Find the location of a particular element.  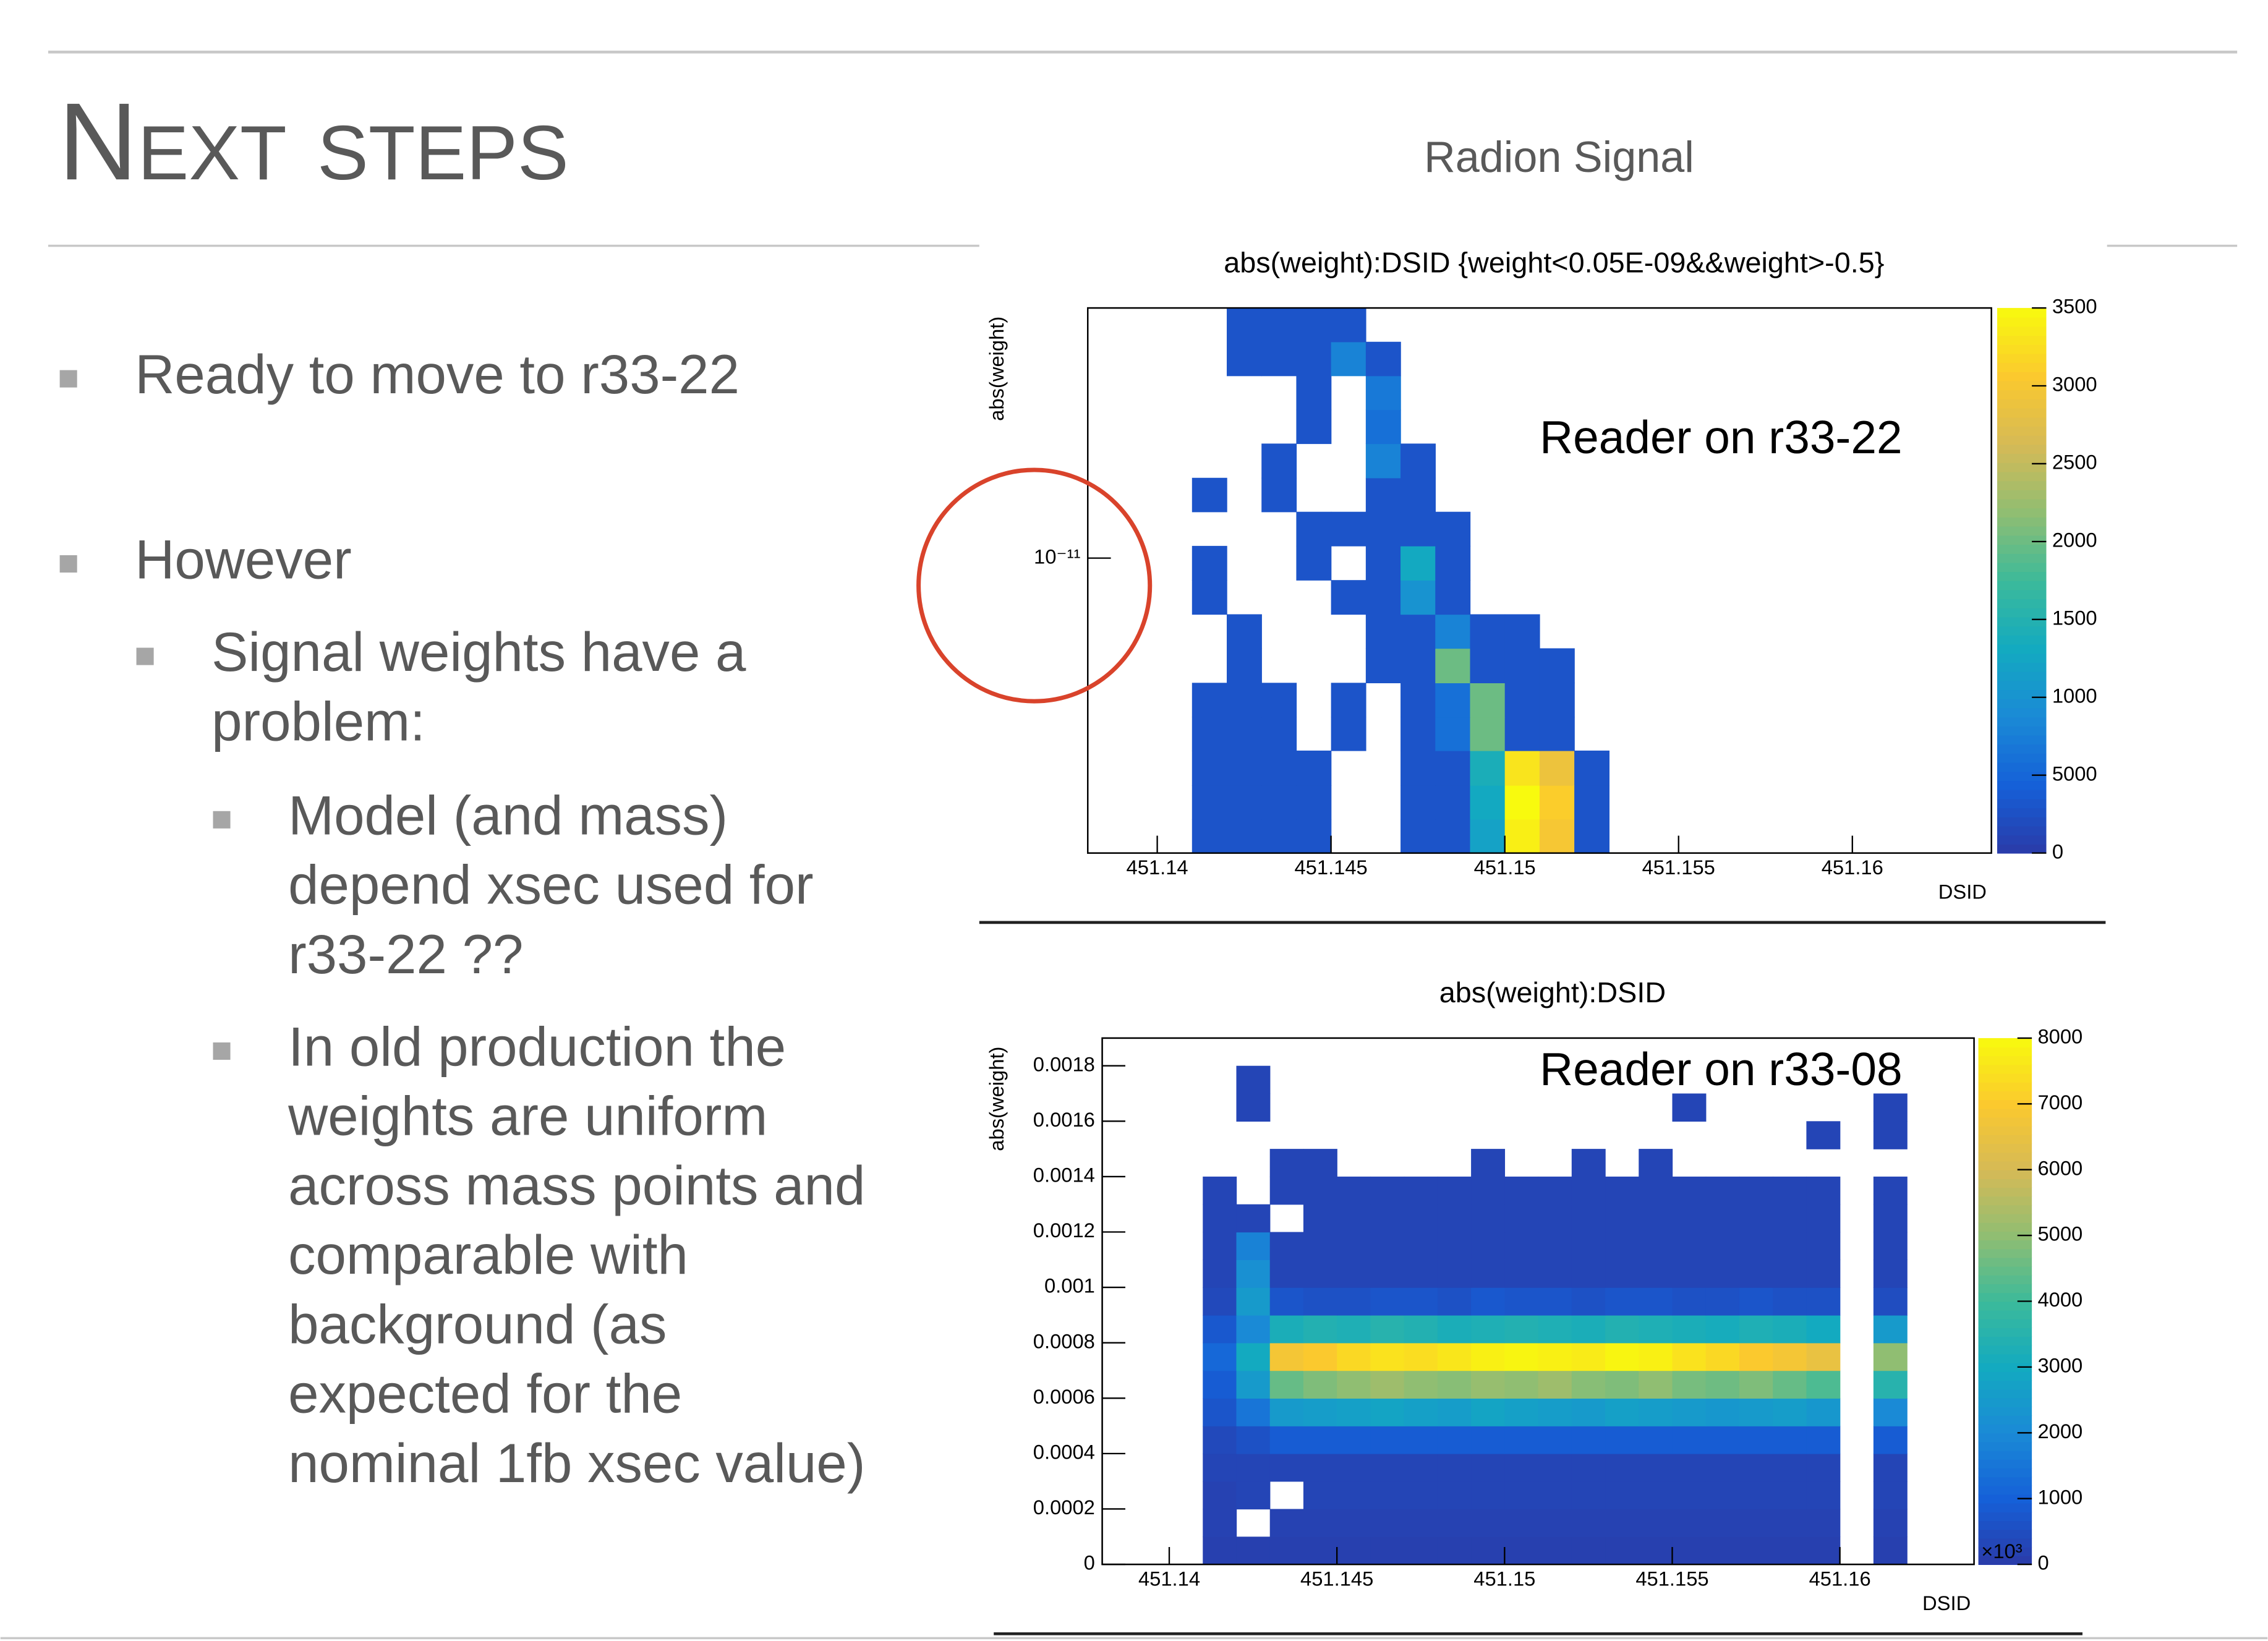

bullet-text: across mass points and is located at coordinates (576, 1186).